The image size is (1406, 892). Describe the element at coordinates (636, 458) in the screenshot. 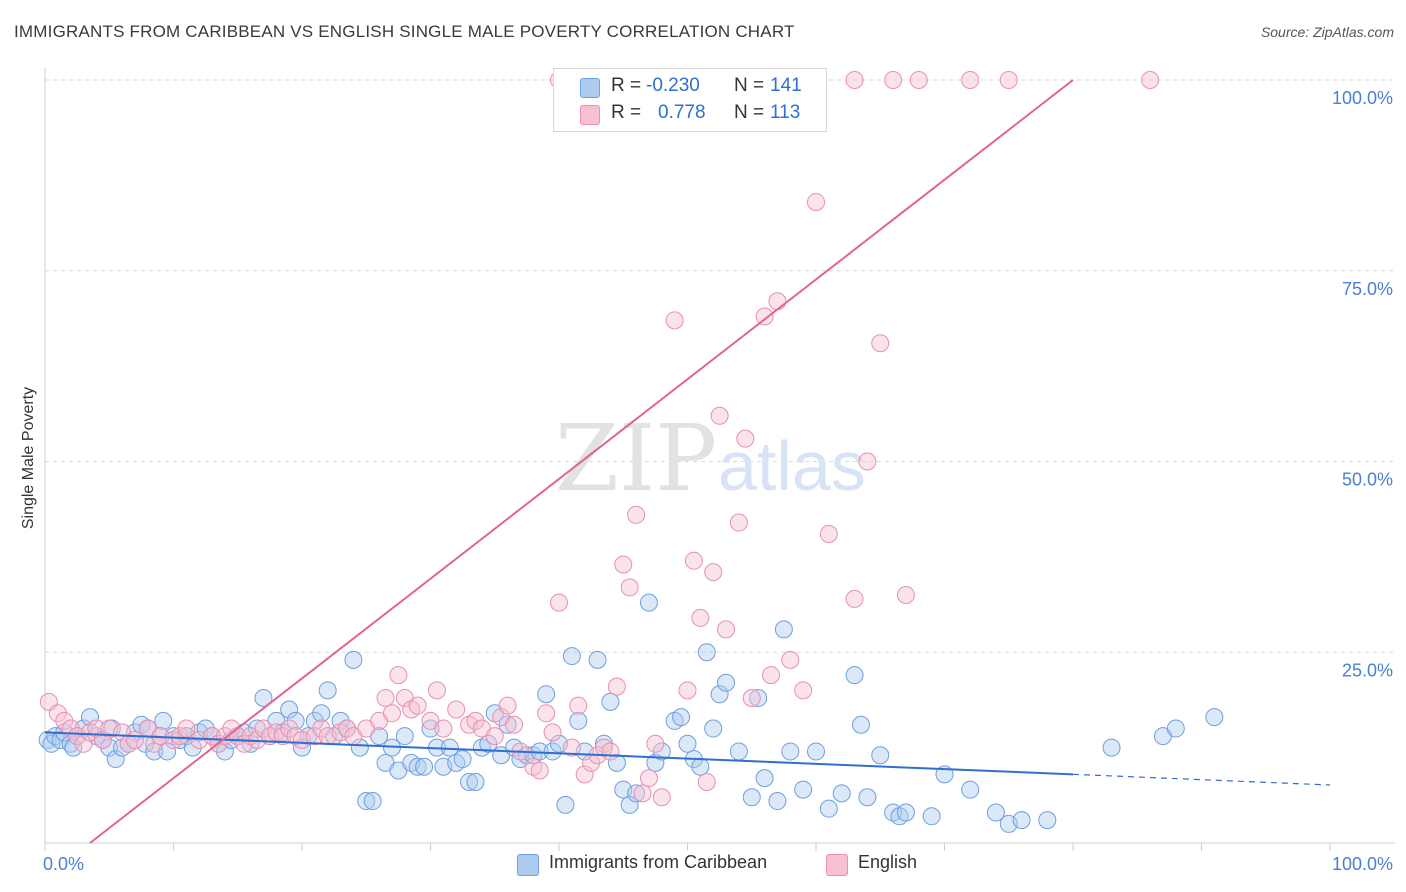

I see `watermark-zip: ZIP` at that location.